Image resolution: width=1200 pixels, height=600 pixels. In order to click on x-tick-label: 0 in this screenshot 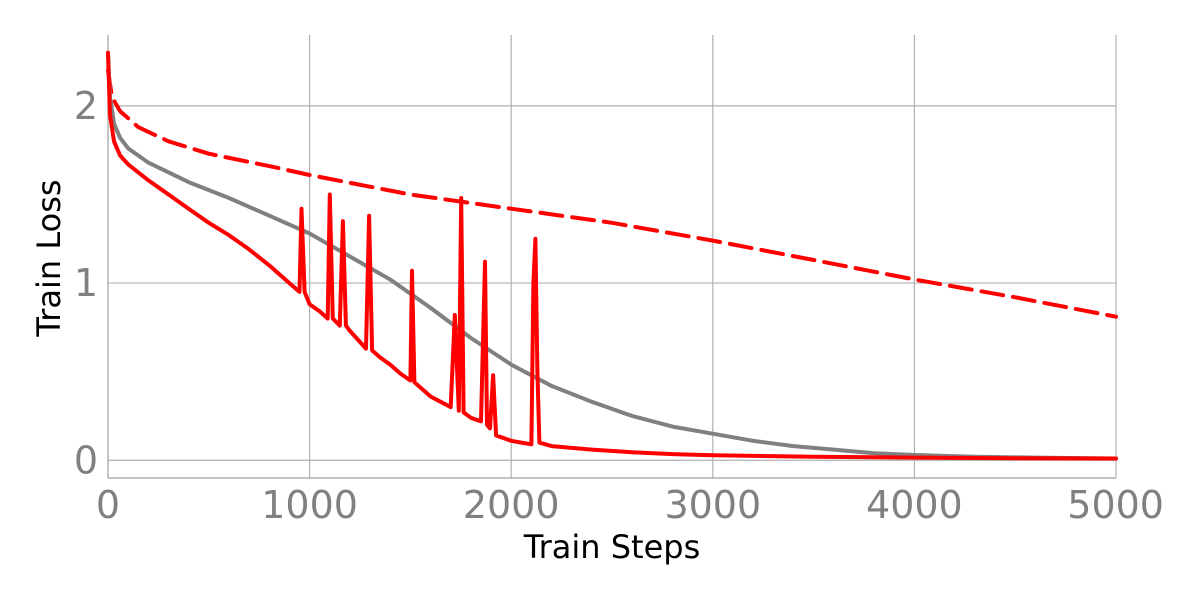, I will do `click(108, 505)`.